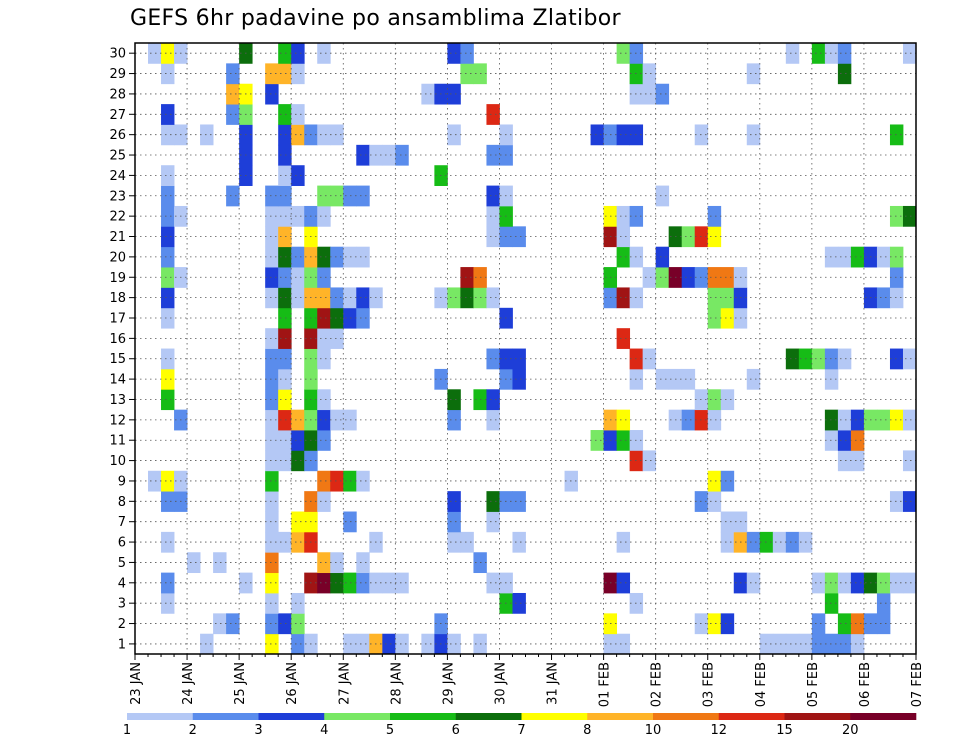 This screenshot has height=742, width=960. I want to click on y-tick-label: 8, so click(122, 502).